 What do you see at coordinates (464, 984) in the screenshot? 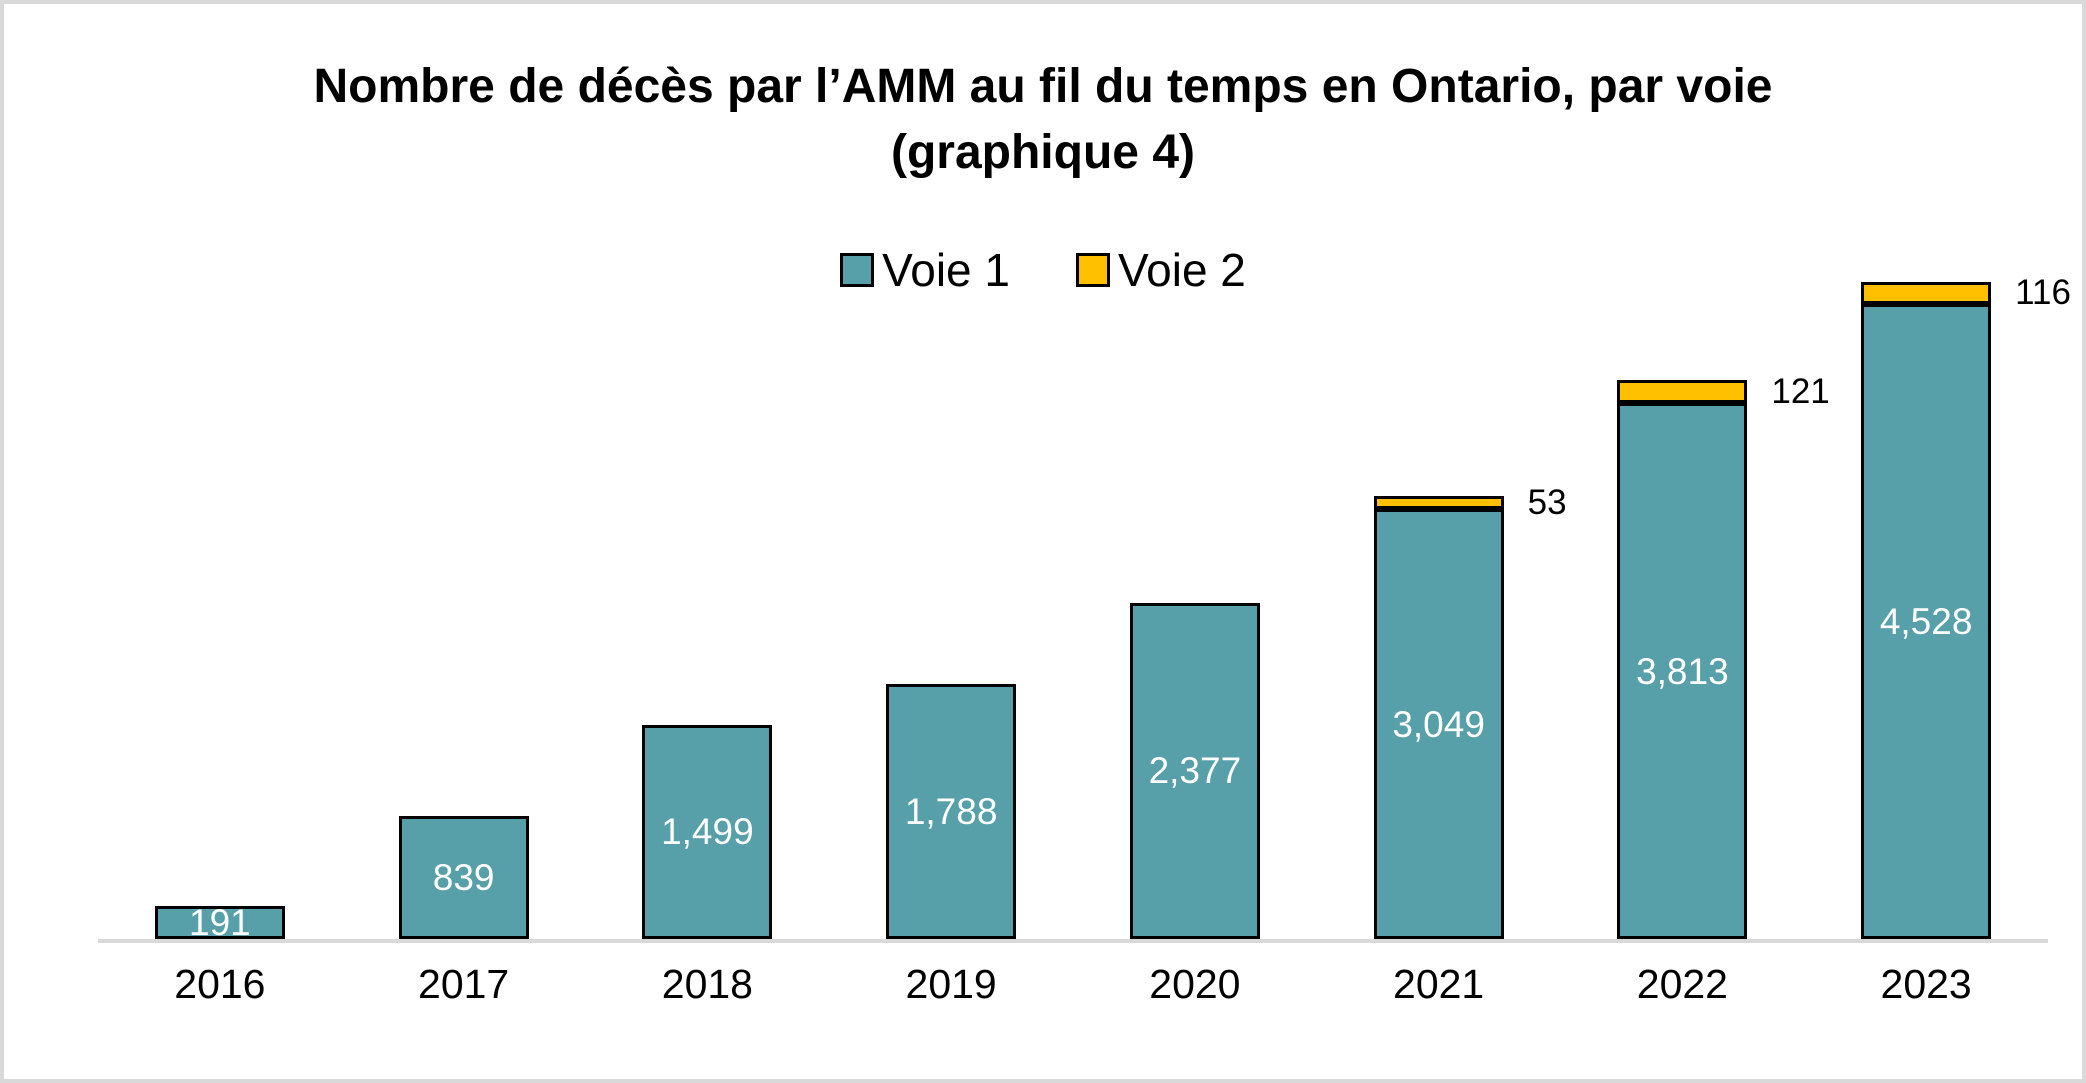
I see `x-tick-2017: 2017` at bounding box center [464, 984].